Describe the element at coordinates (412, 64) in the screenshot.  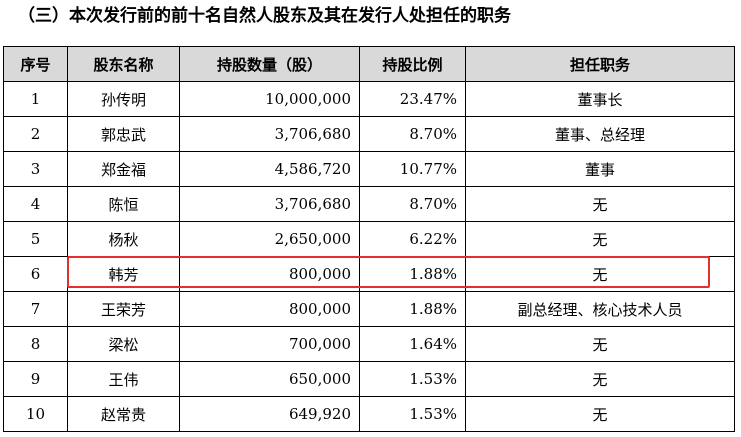
I see `header-ratio: 持股比例` at that location.